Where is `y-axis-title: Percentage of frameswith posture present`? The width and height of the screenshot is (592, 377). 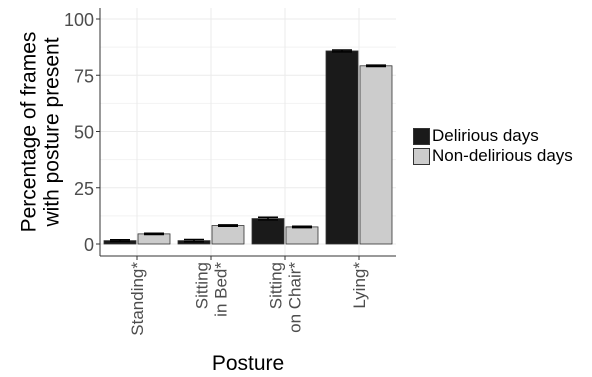
y-axis-title: Percentage of frameswith posture present is located at coordinates (41, 132).